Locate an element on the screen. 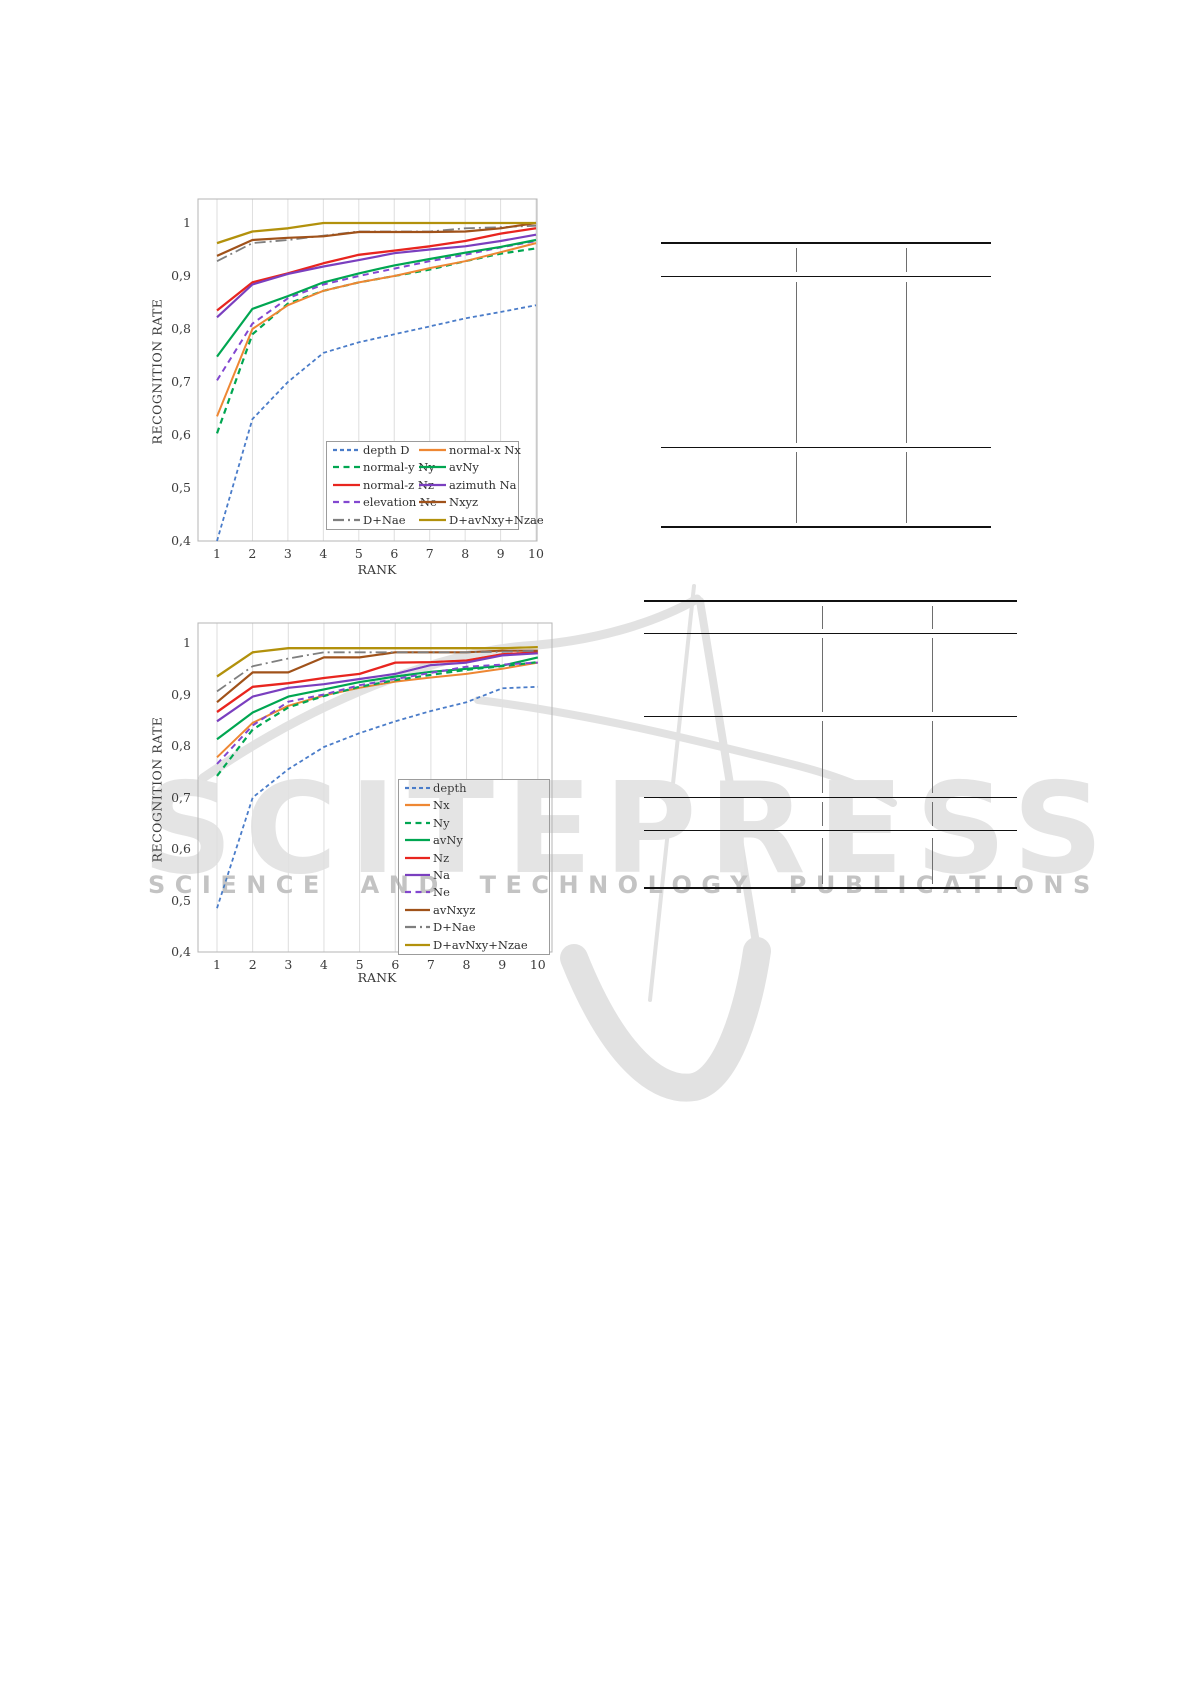 The height and width of the screenshot is (1684, 1191). legend-item-Nx: Nx is located at coordinates (441, 805).